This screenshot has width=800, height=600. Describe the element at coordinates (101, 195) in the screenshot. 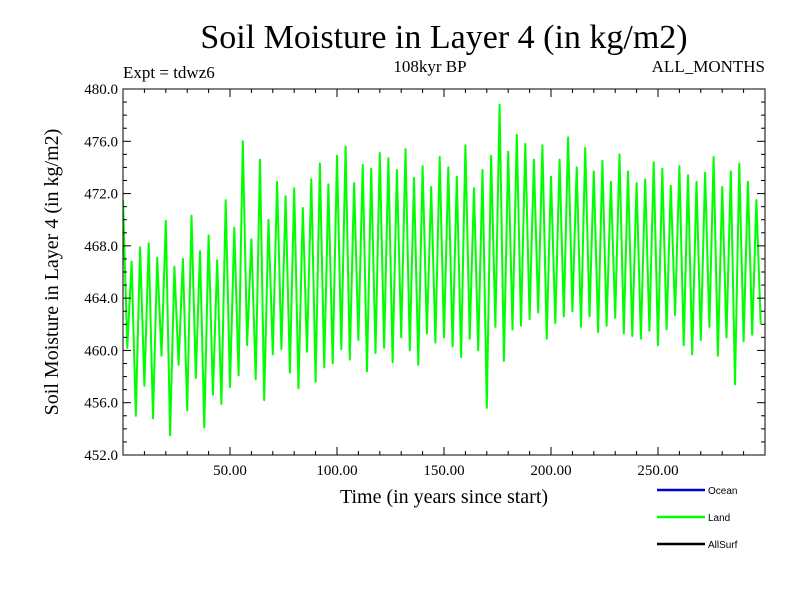

I see `y-tick-label: 472.0` at that location.